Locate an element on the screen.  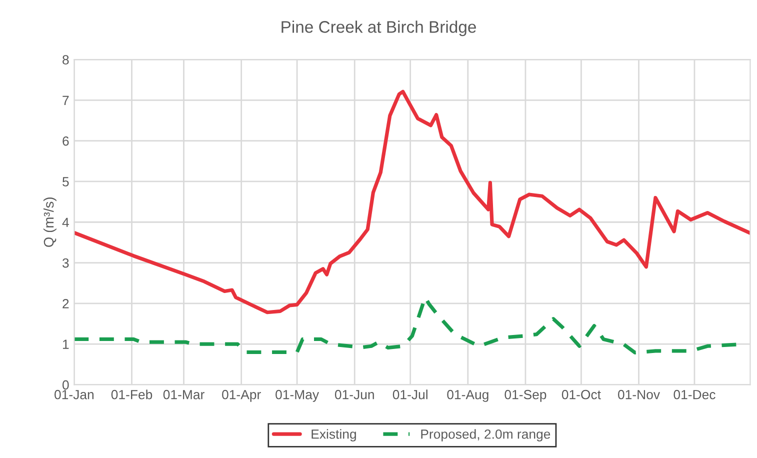
x-tick-label: 01-Jul is located at coordinates (410, 395).